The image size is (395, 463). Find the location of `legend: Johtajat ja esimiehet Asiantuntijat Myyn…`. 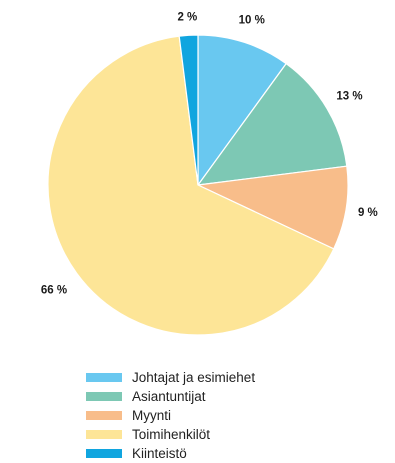

legend: Johtajat ja esimiehet Asiantuntijat Myyn… is located at coordinates (170, 415).